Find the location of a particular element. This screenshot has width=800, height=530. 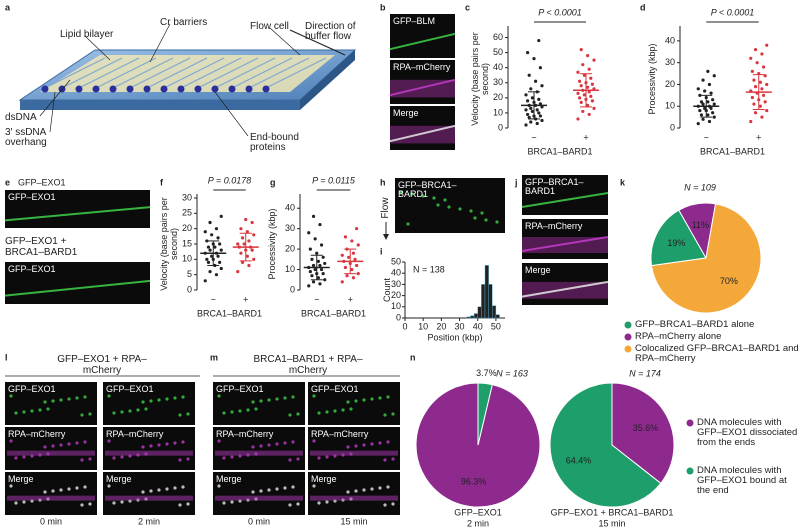

x-tick-label: 30 is located at coordinates (460, 326).